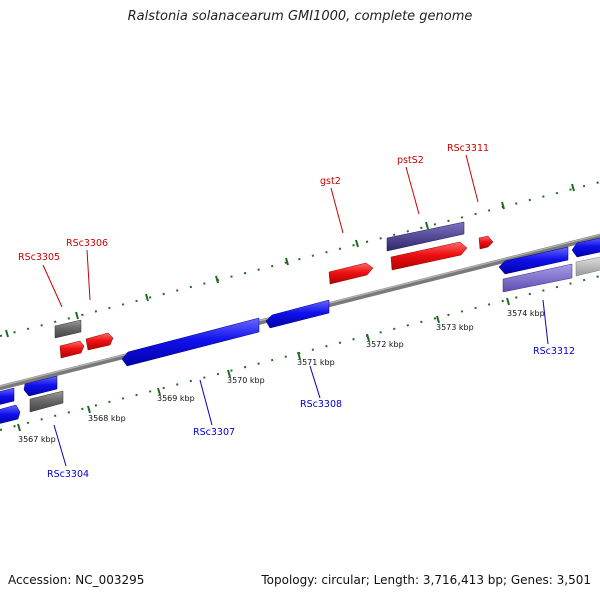  What do you see at coordinates (176, 398) in the screenshot?
I see `tick-label: 3569 kbp` at bounding box center [176, 398].